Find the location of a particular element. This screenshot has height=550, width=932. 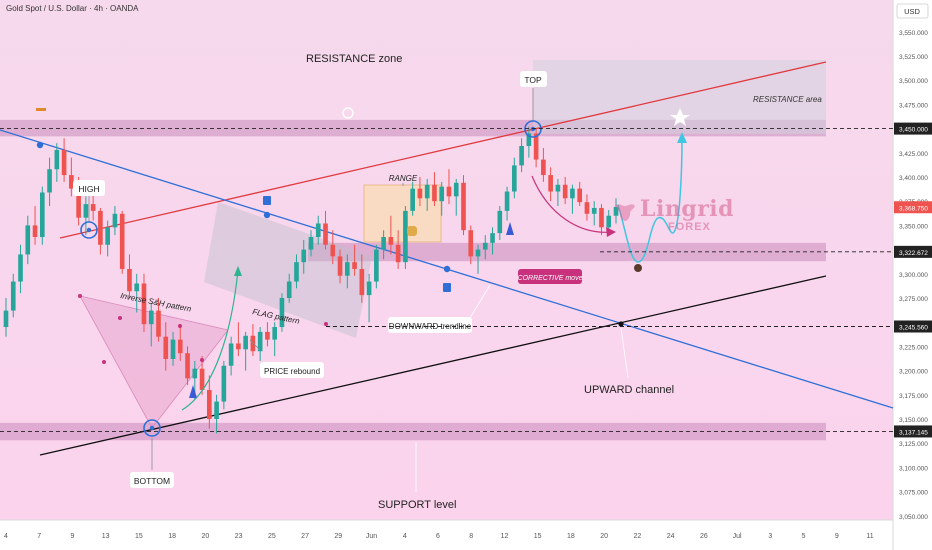

price-tick-label: 3,550.000 is located at coordinates (913, 33).